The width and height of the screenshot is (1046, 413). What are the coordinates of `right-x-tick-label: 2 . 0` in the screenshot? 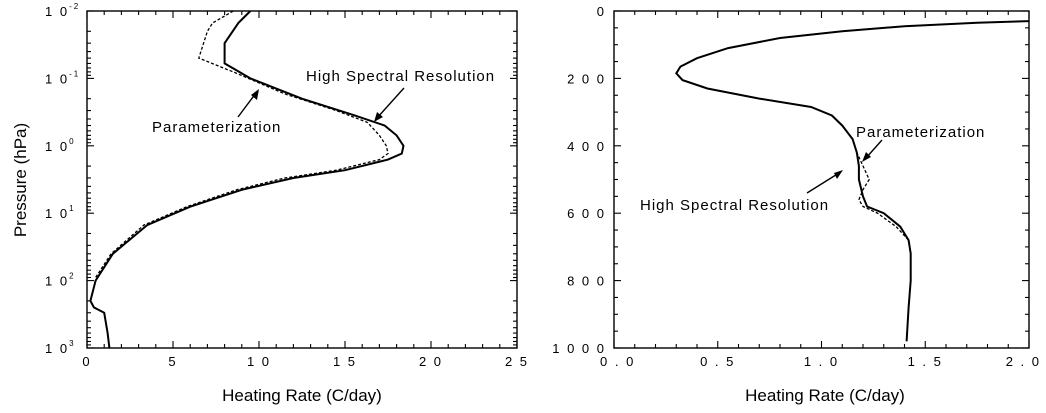 It's located at (1023, 361).